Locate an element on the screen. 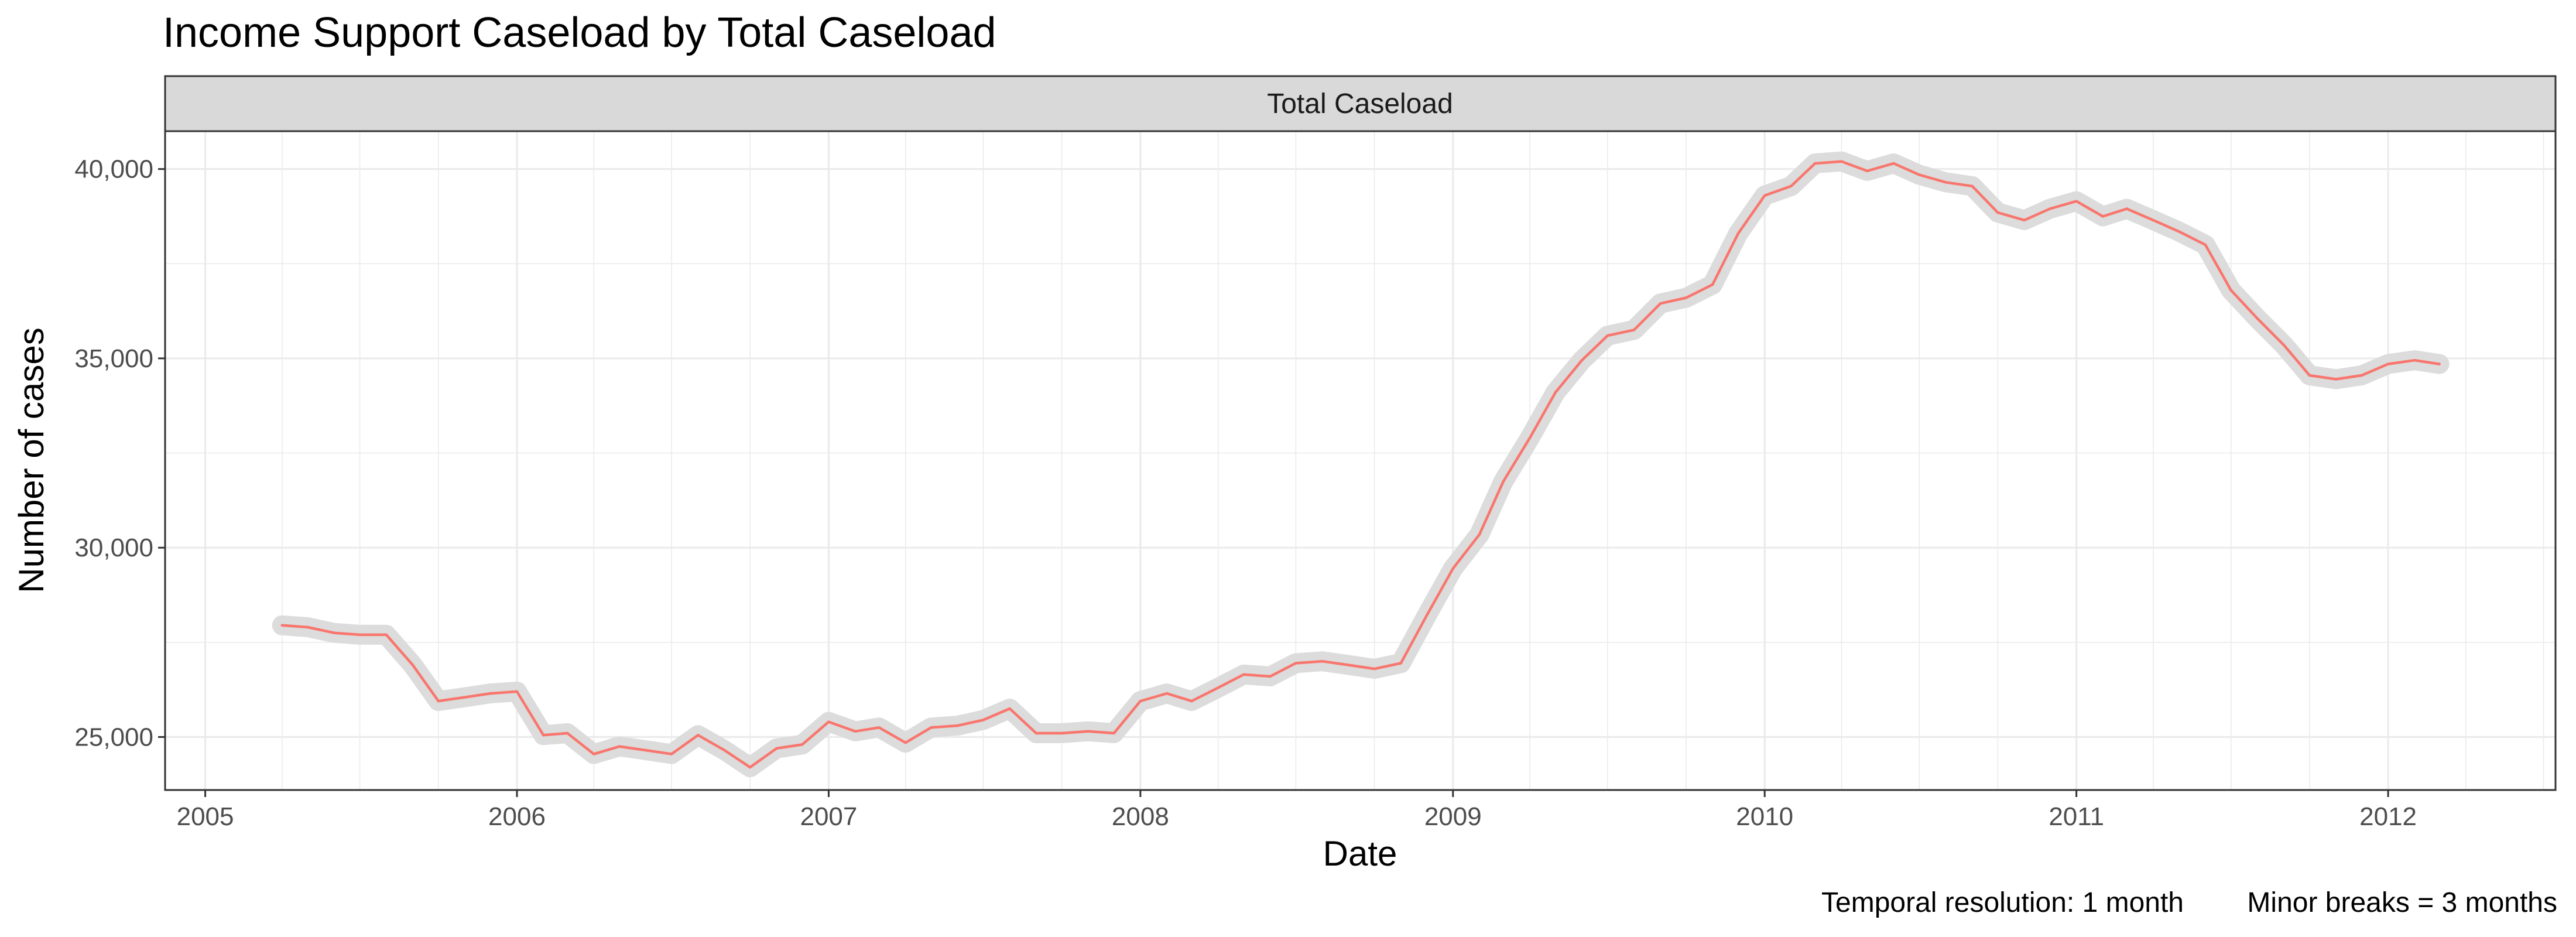 This screenshot has width=2576, height=937. y-axis: 25,000 30,000 35,000 40,000 is located at coordinates (119, 453).